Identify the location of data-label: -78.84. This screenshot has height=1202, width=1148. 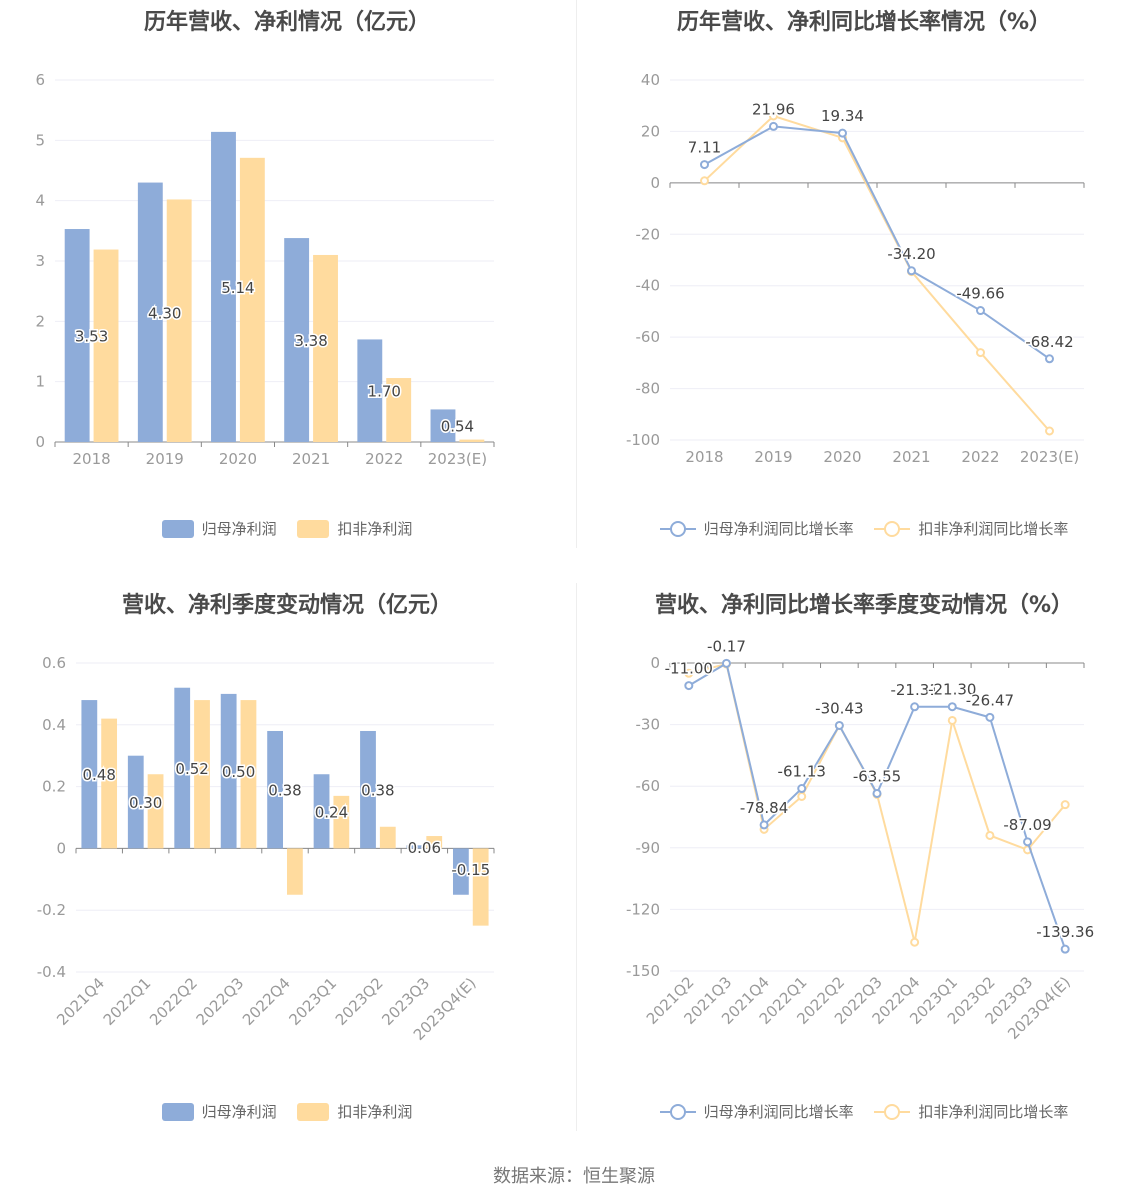
(764, 808).